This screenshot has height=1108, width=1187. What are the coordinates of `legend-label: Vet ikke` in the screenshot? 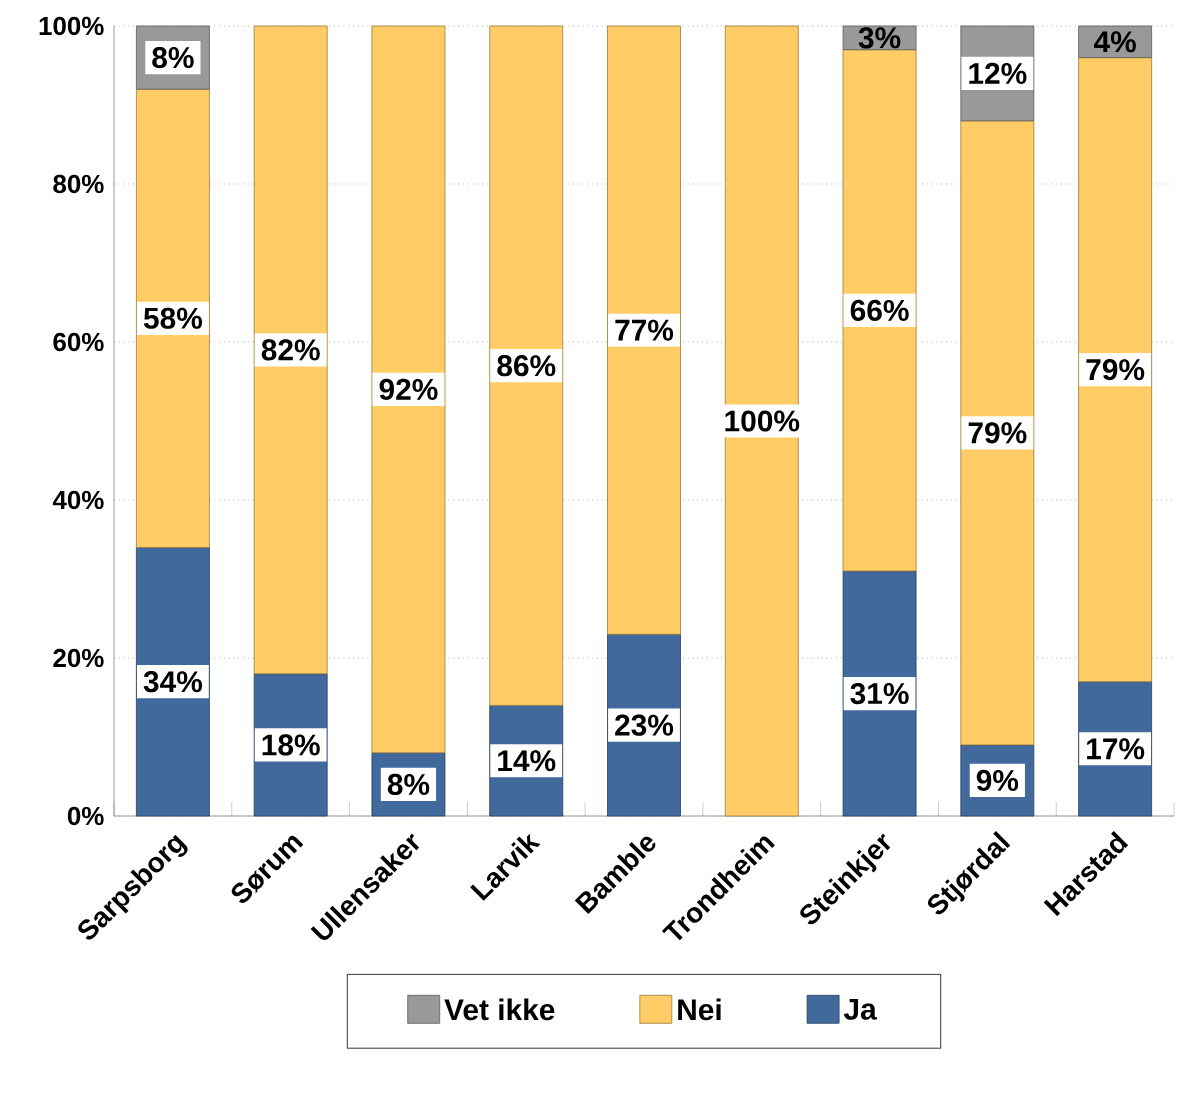 It's located at (499, 1009).